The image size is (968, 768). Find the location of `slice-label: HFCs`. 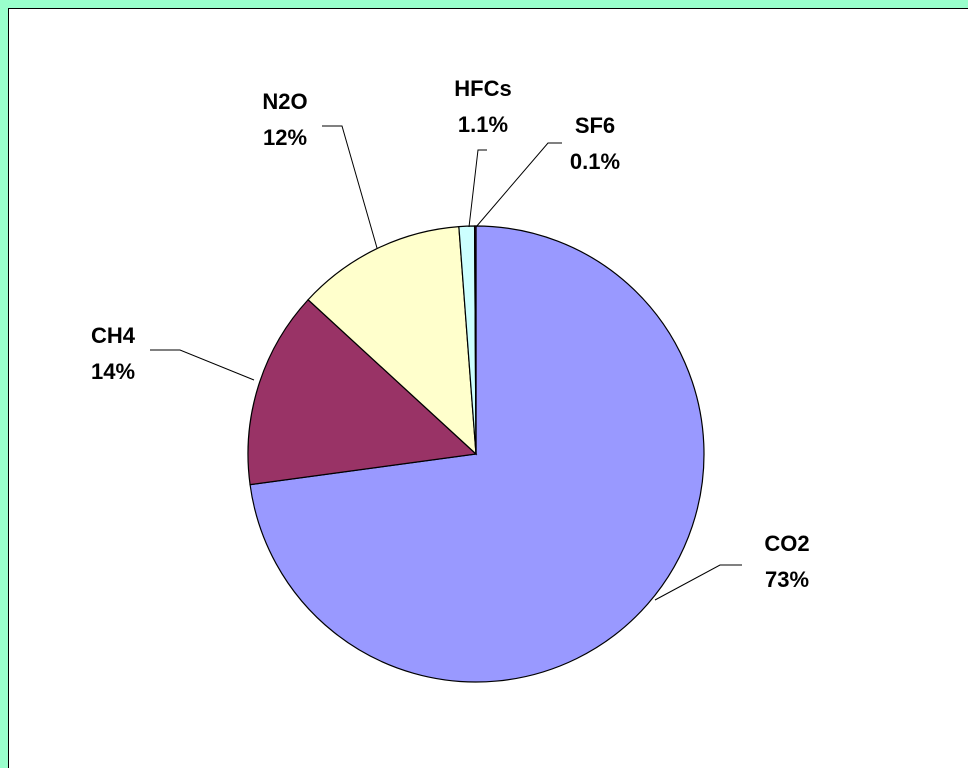

slice-label: HFCs is located at coordinates (482, 88).